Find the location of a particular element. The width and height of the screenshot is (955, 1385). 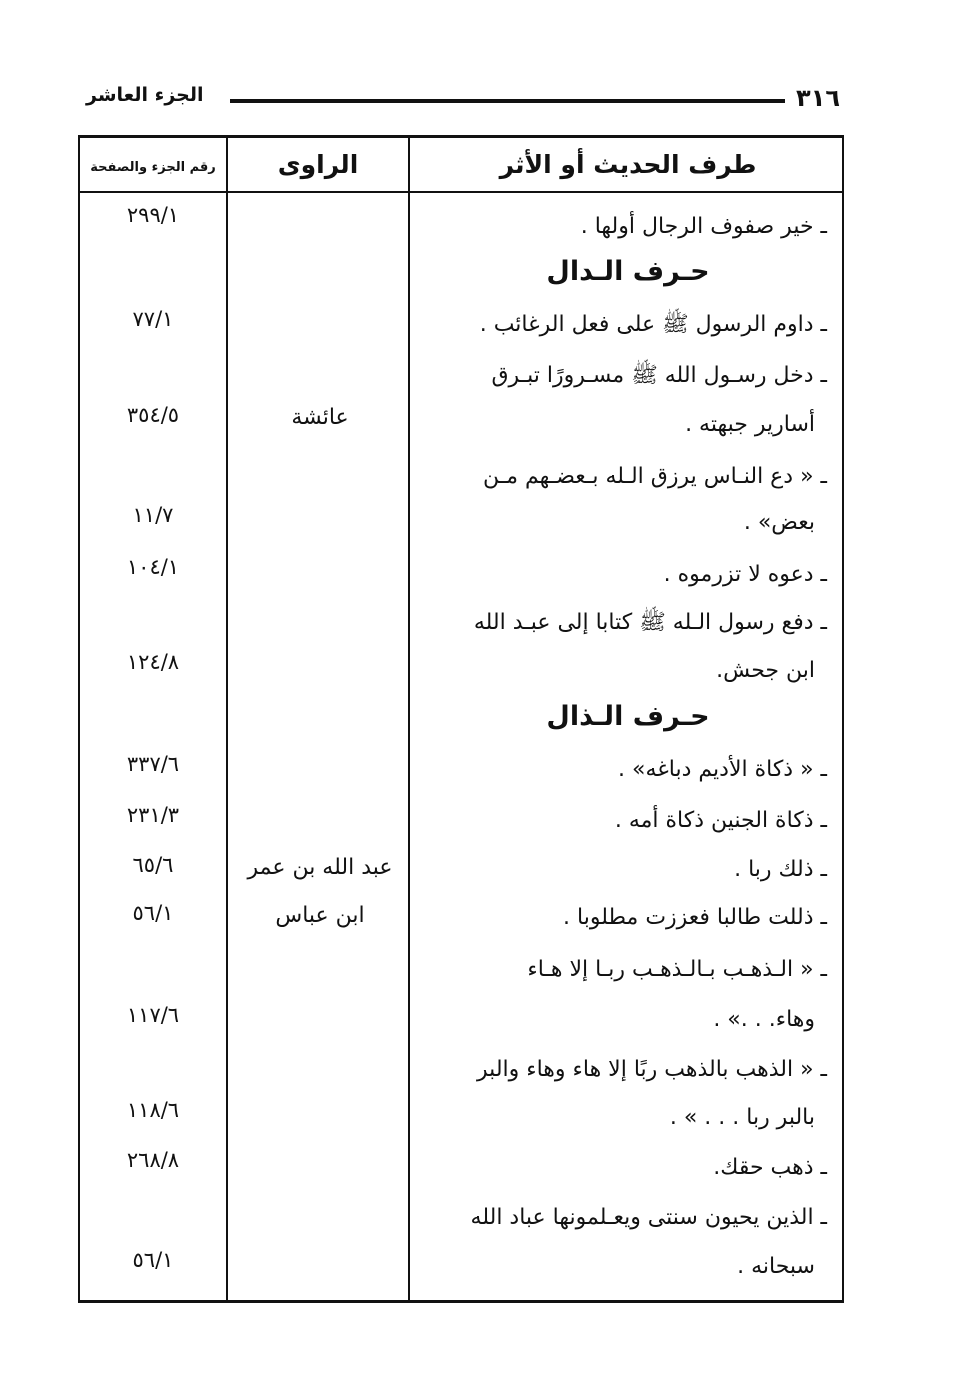

hadith-line: ـ داوم الرسول ﷺ على فعل الرغائب . is located at coordinates (653, 324).